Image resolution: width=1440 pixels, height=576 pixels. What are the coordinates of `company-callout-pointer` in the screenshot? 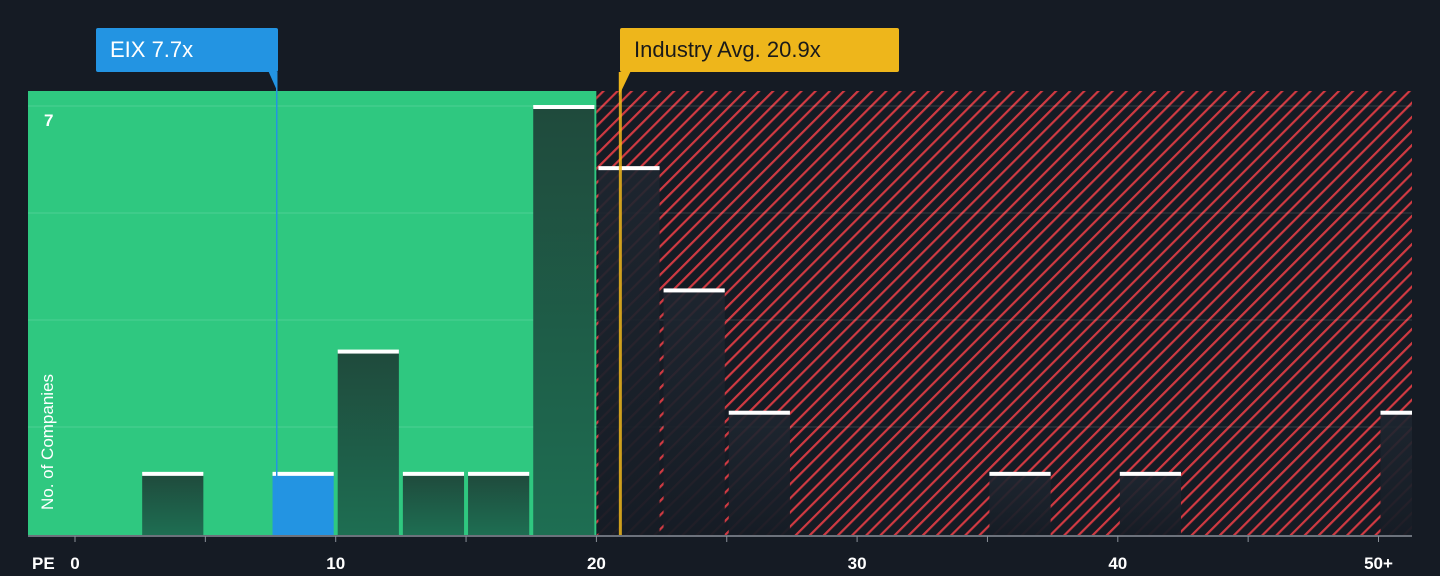 It's located at (272, 81).